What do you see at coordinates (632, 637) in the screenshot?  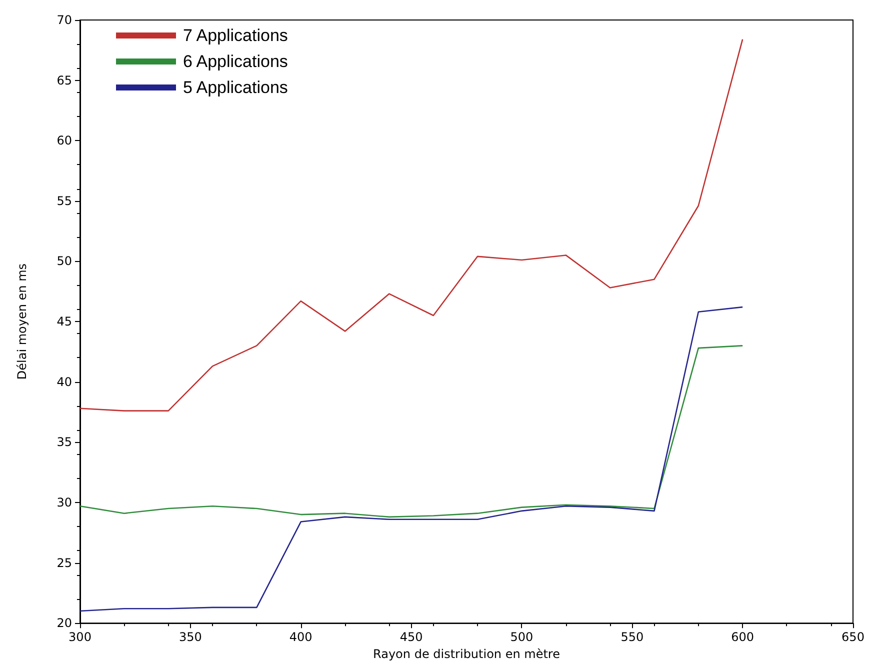 I see `x-tick-label: 550` at bounding box center [632, 637].